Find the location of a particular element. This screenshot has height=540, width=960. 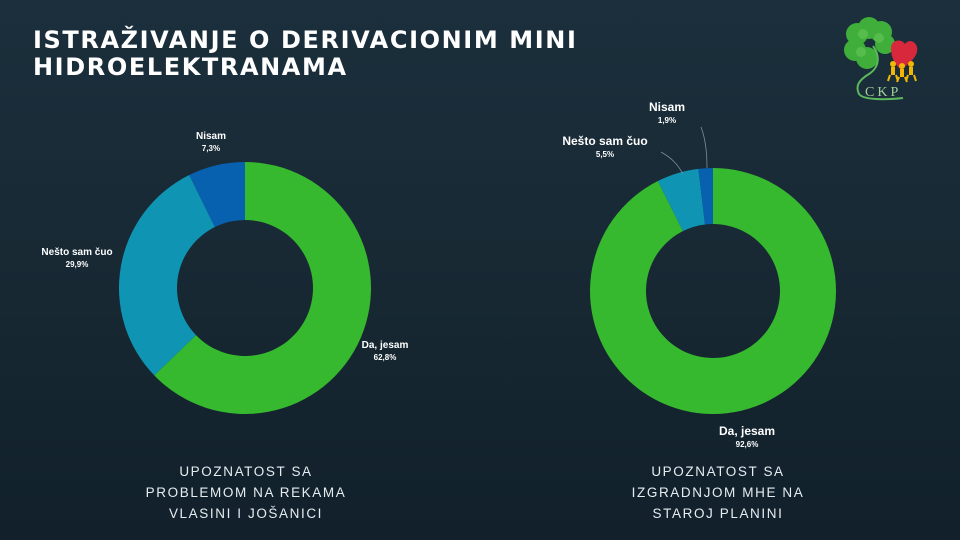

donut-chart-left is located at coordinates (244, 288).